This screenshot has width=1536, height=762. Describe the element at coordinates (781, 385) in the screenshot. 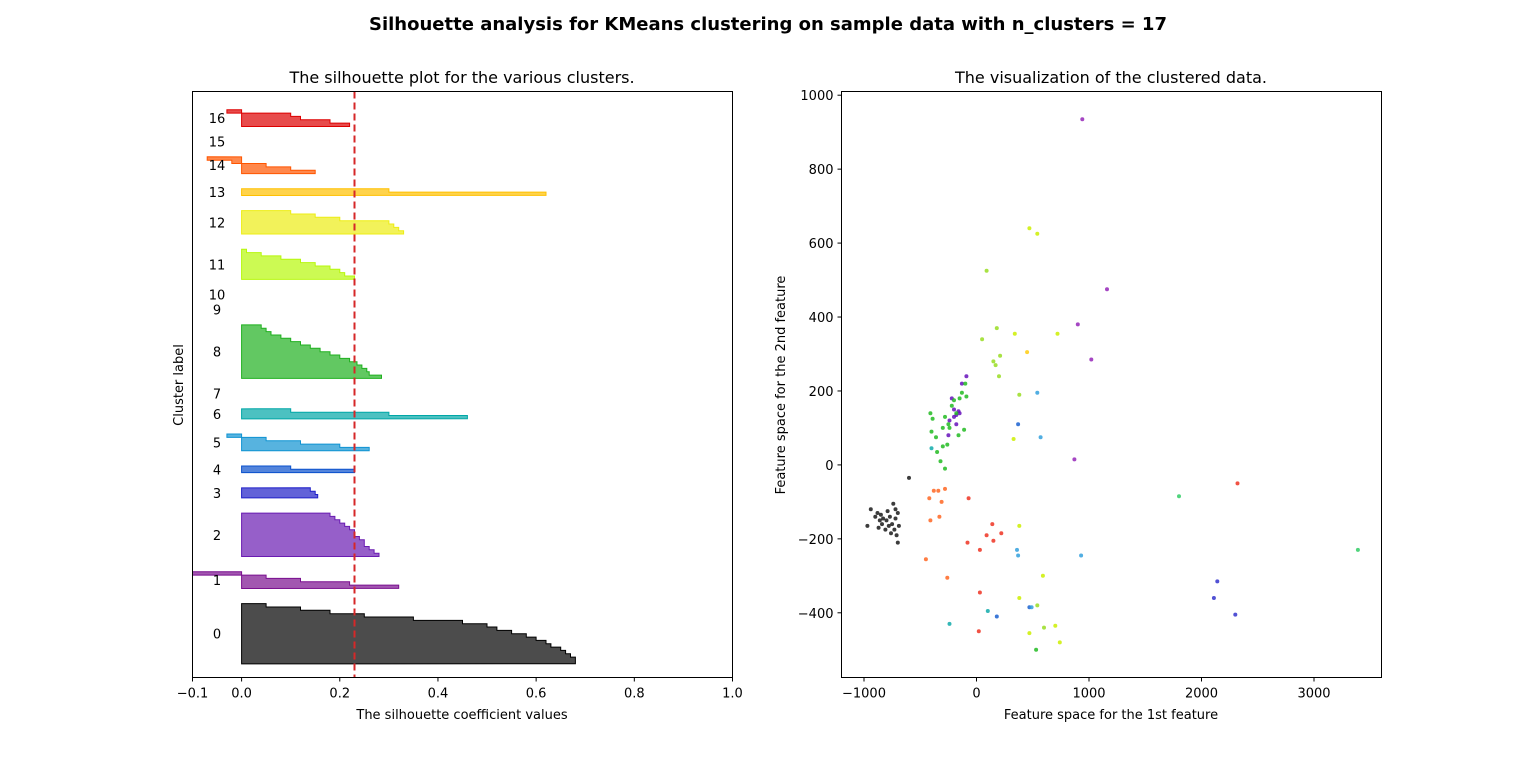

I see `scatter-ylabel: Feature space for the 2nd feature` at that location.